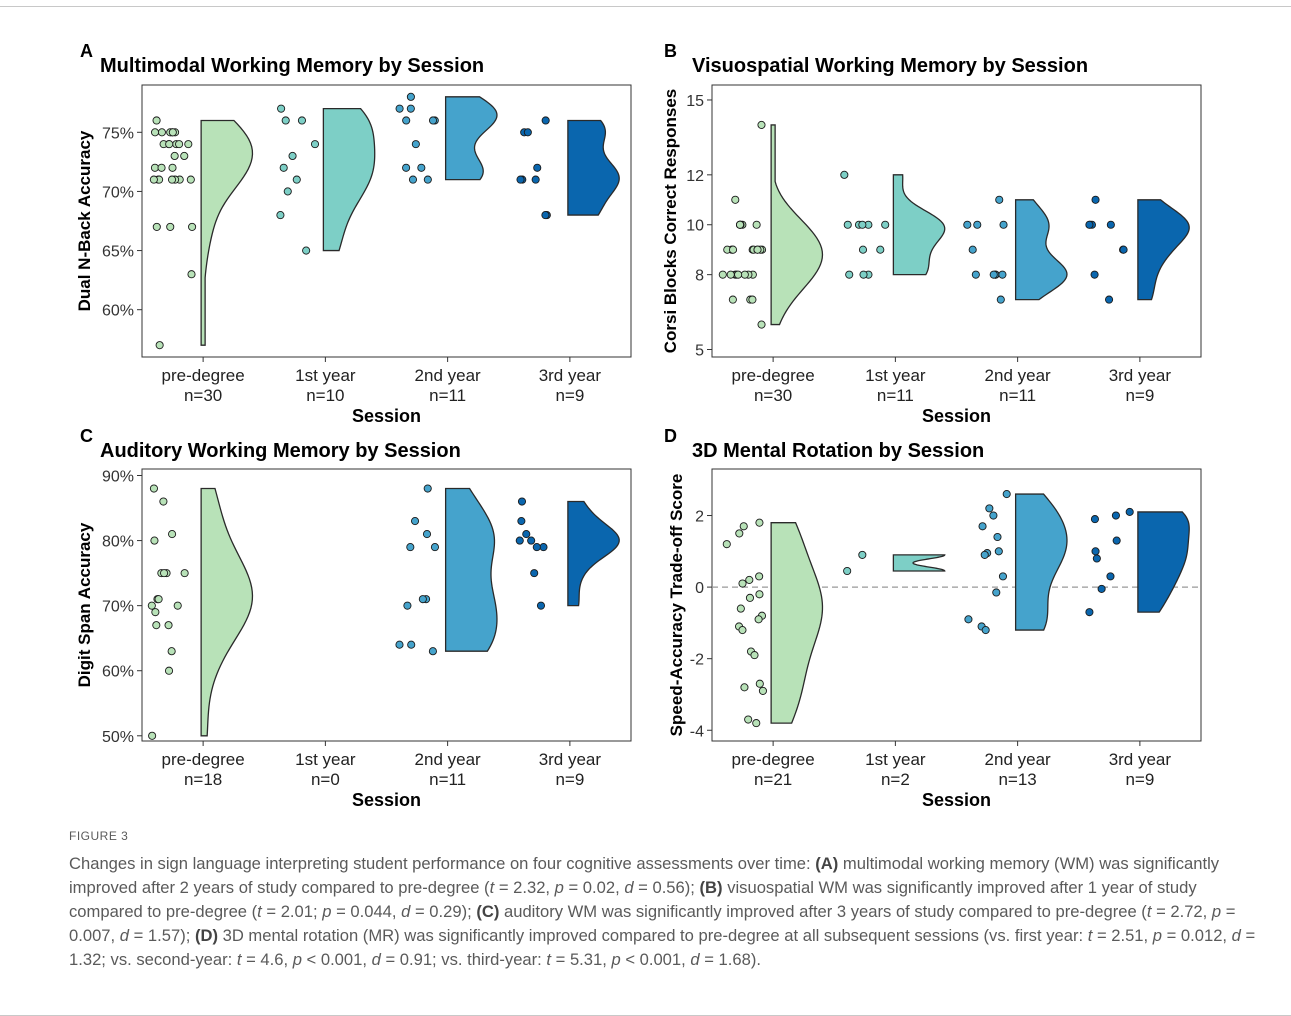 The width and height of the screenshot is (1291, 1016). What do you see at coordinates (463, 959) in the screenshot?
I see `caption-run: = 0.91; vs. third-year:` at bounding box center [463, 959].